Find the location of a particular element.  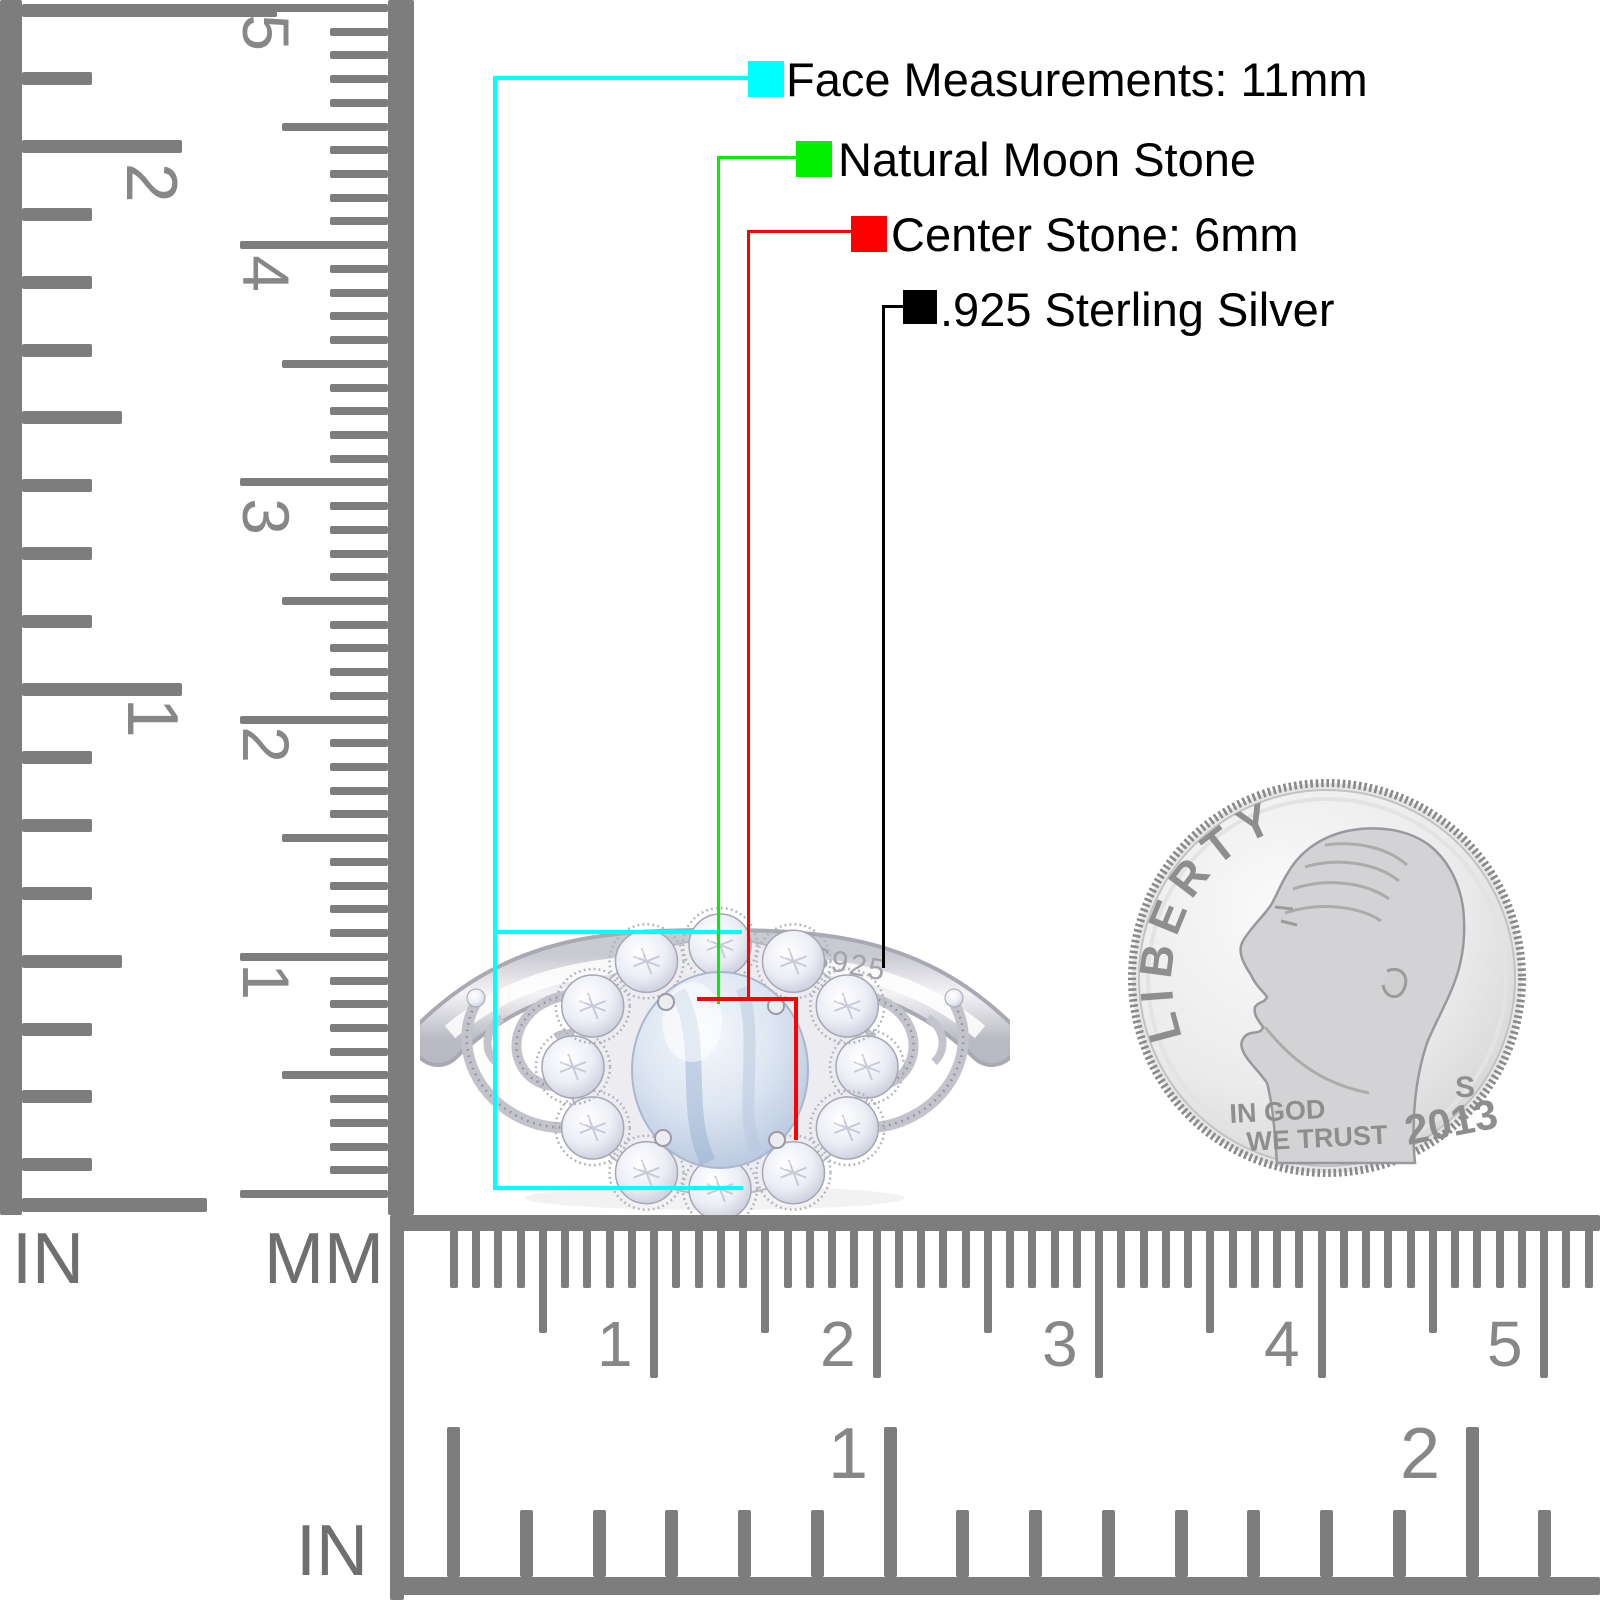

callout-line-face-vertical is located at coordinates (495, 633).